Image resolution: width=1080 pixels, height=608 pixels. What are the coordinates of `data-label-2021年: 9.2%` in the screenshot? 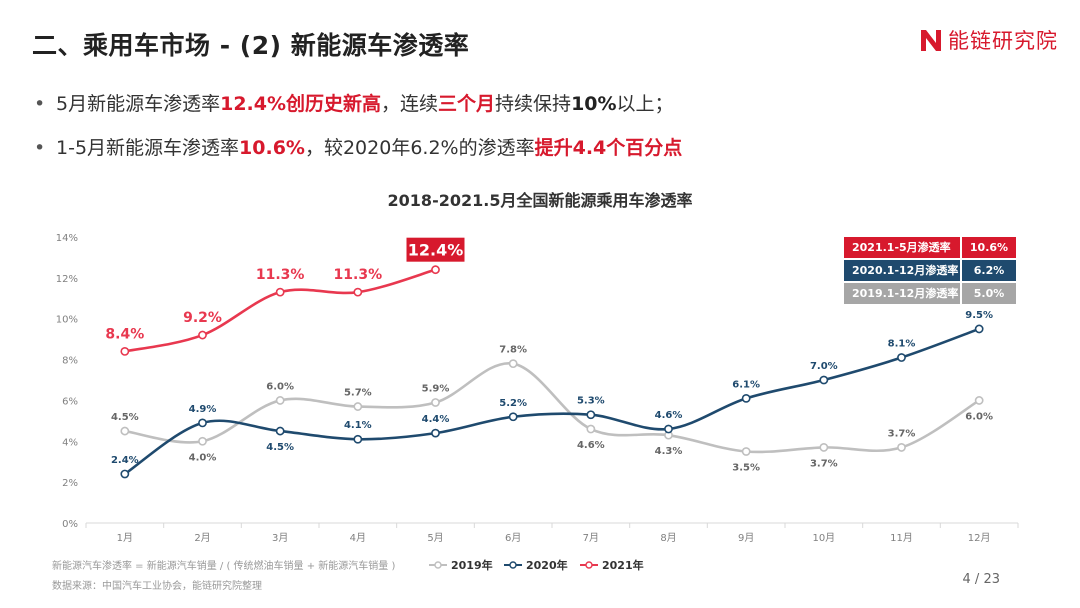 It's located at (202, 318).